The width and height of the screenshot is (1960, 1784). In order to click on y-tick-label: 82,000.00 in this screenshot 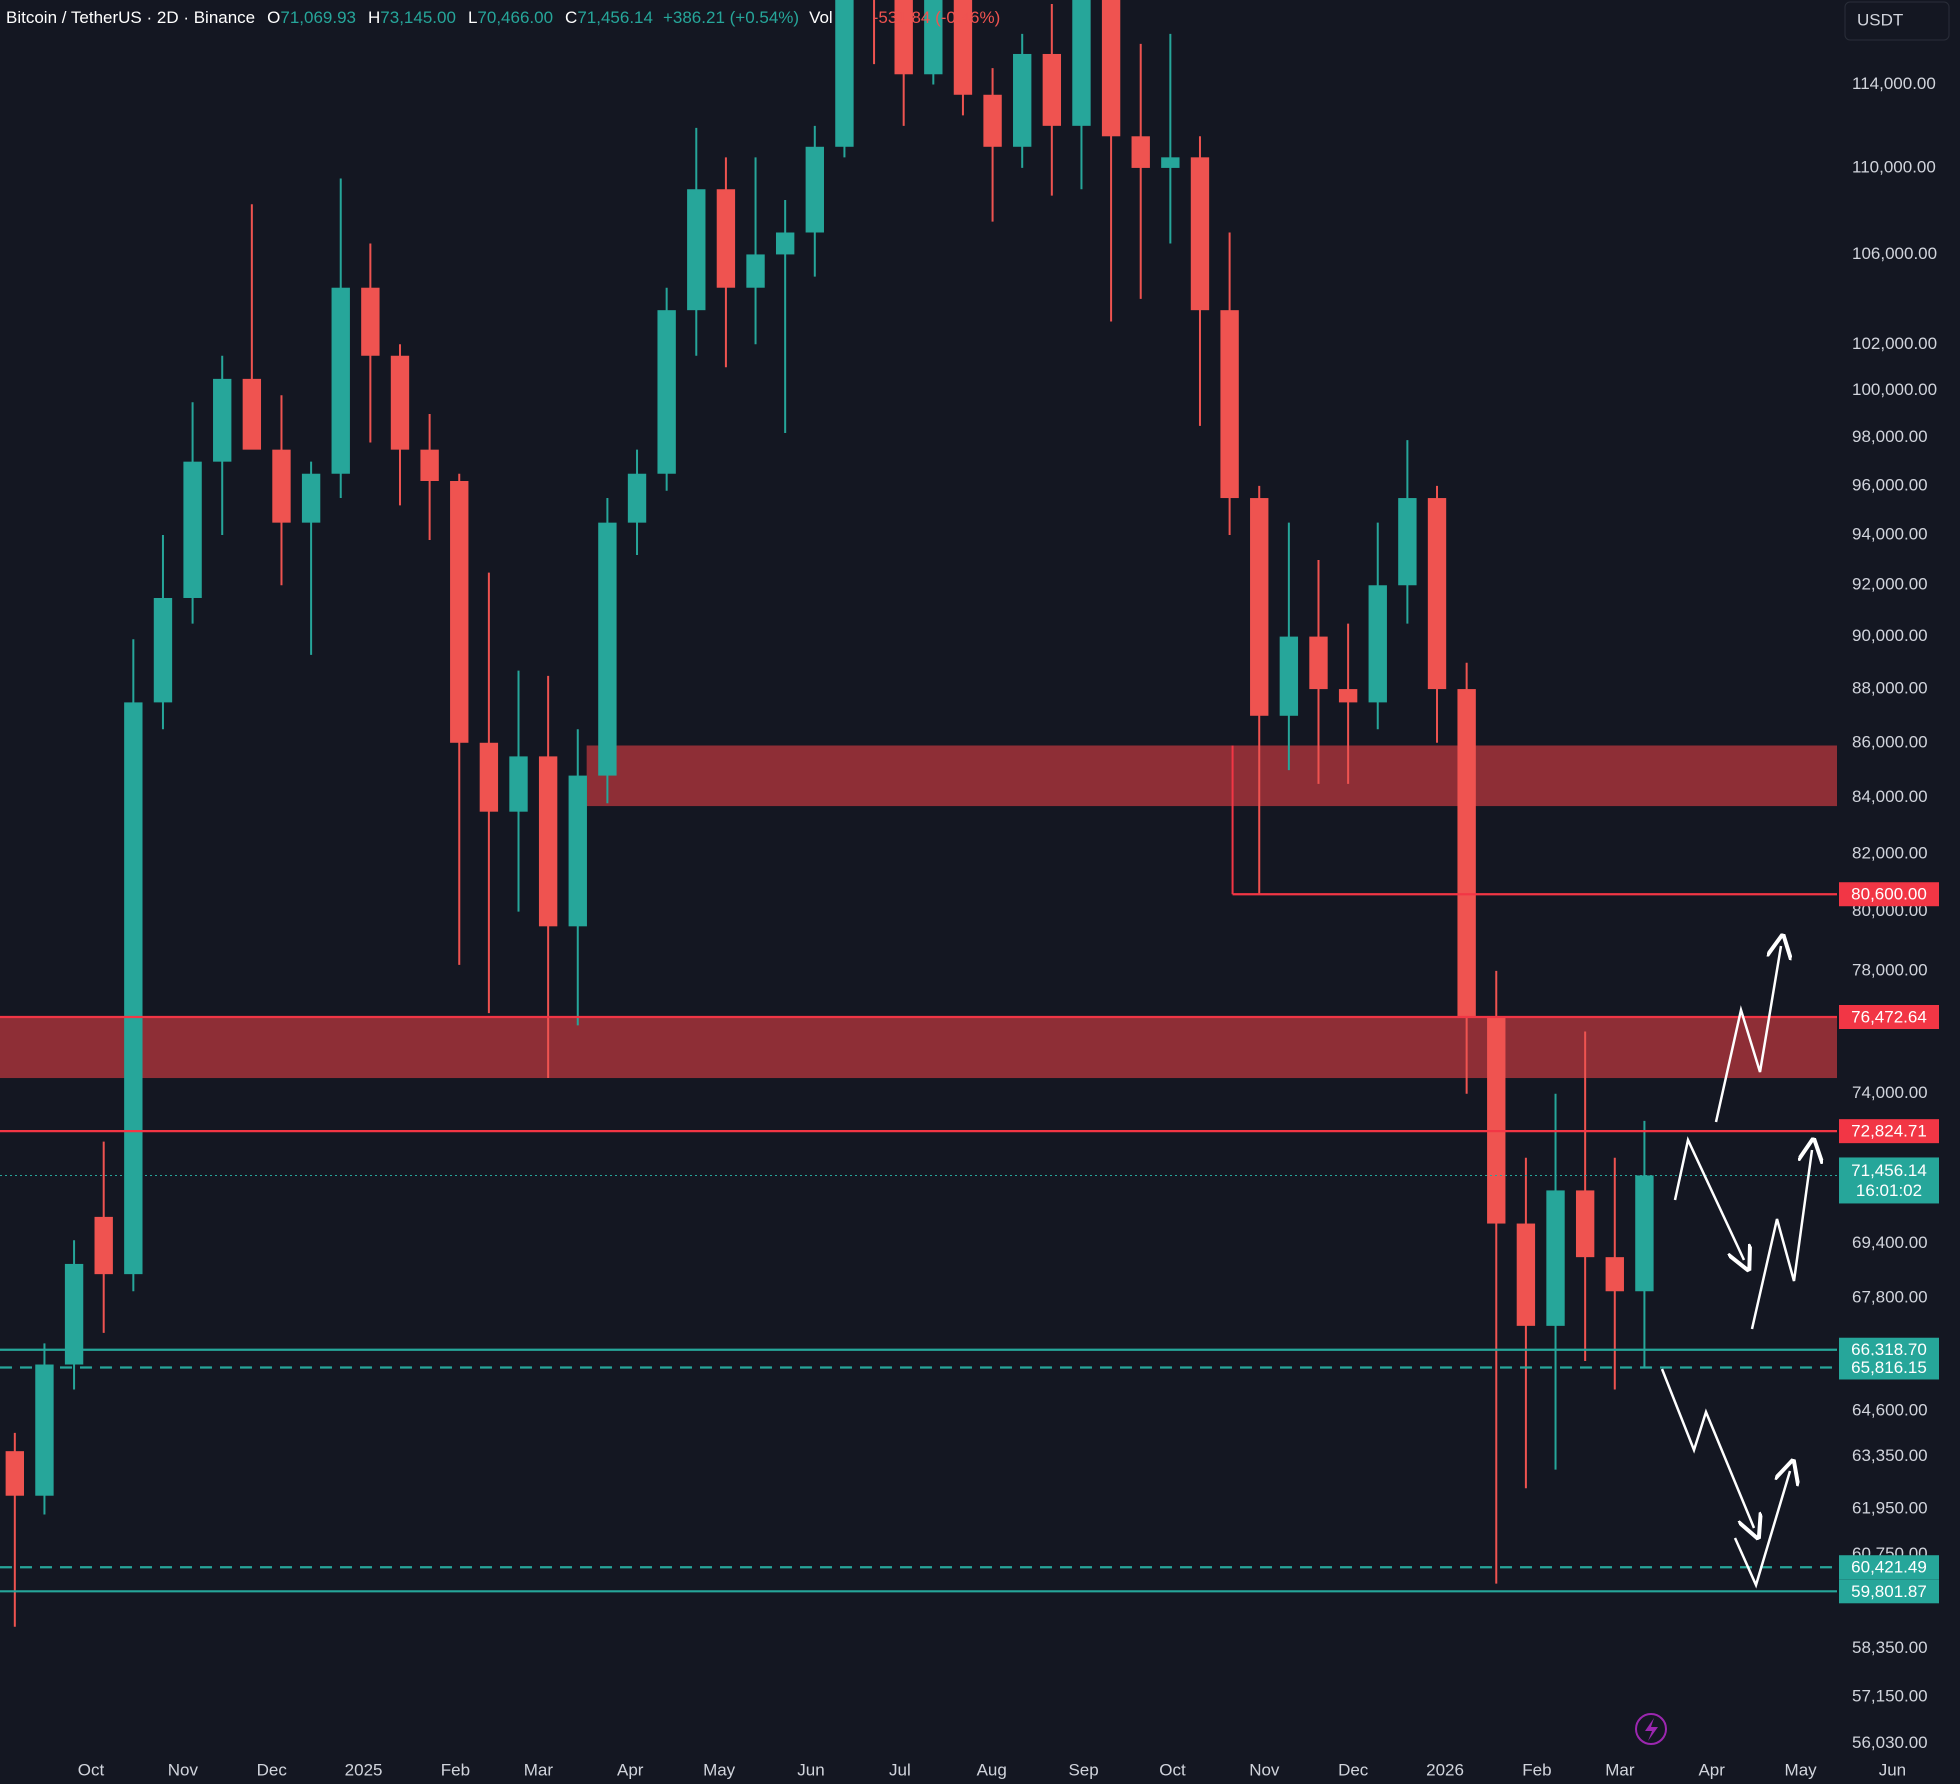, I will do `click(1890, 852)`.